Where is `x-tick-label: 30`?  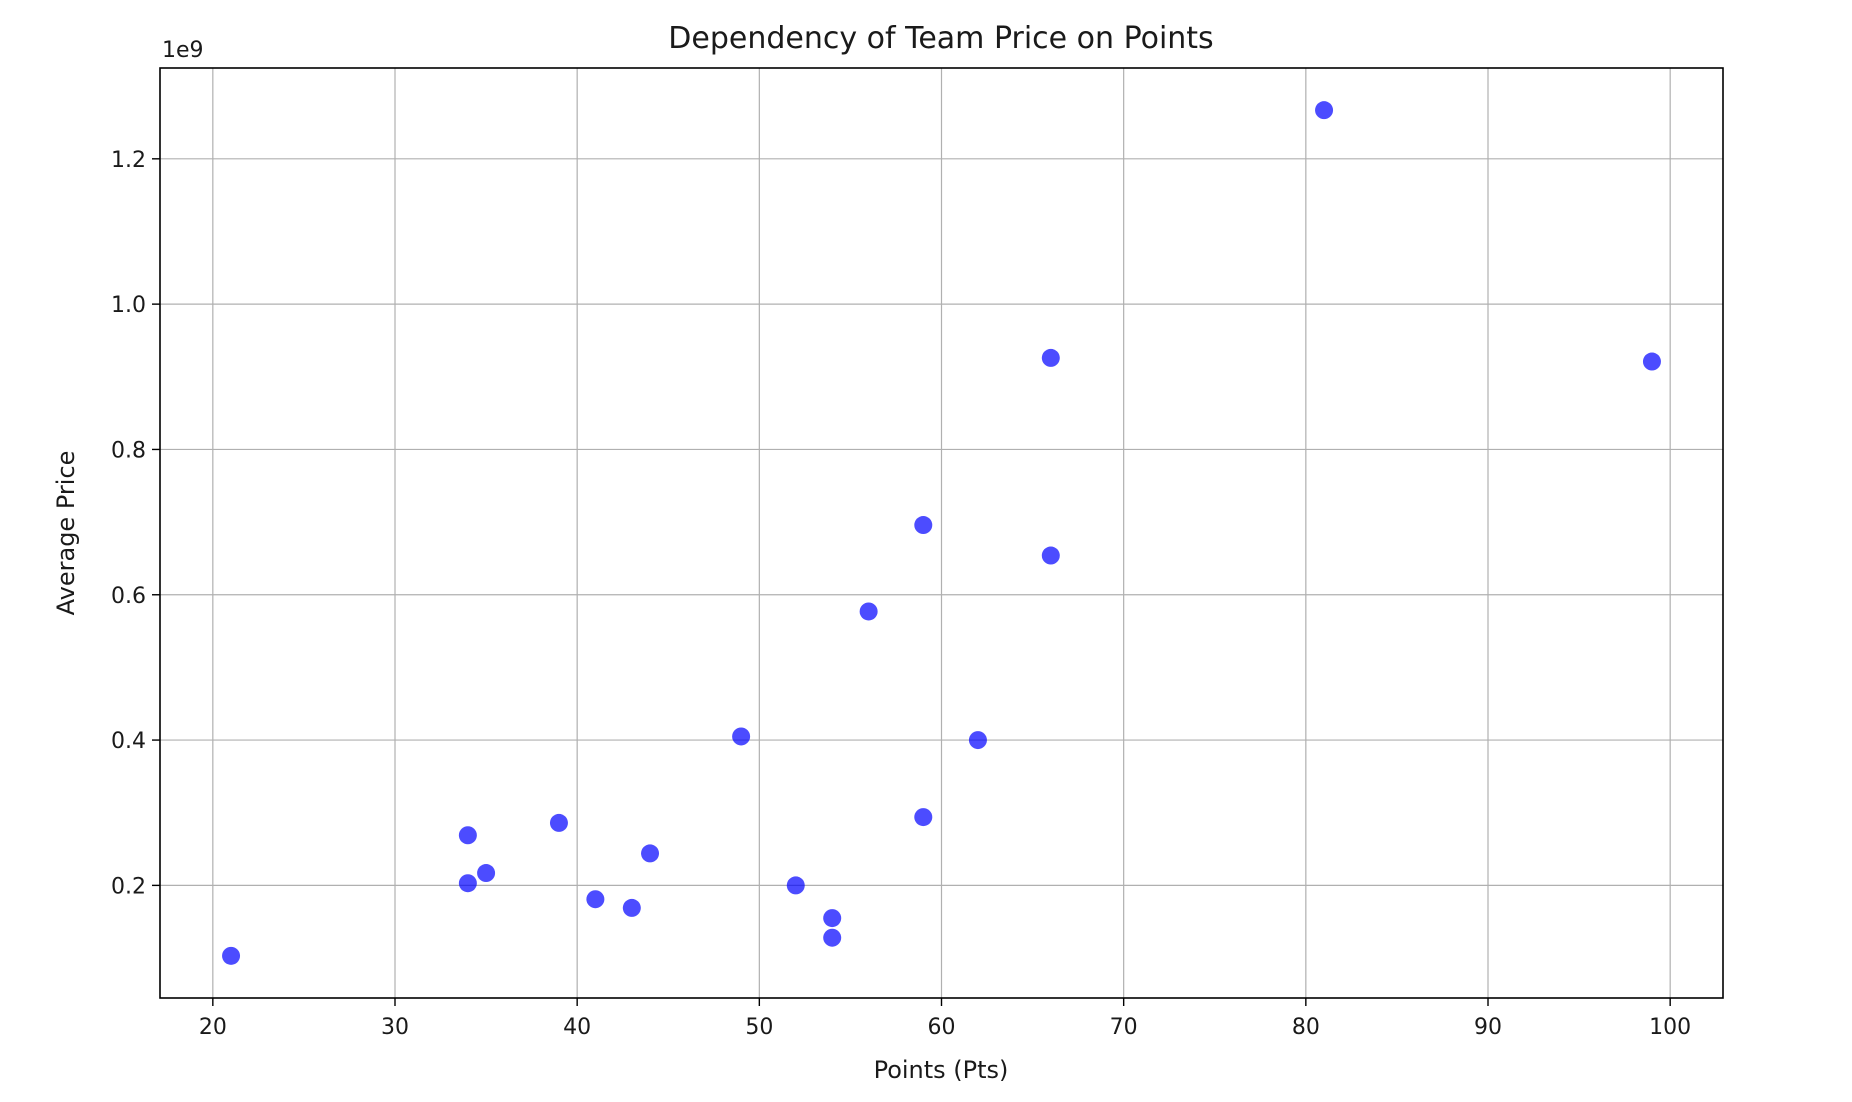
x-tick-label: 30 is located at coordinates (395, 1027).